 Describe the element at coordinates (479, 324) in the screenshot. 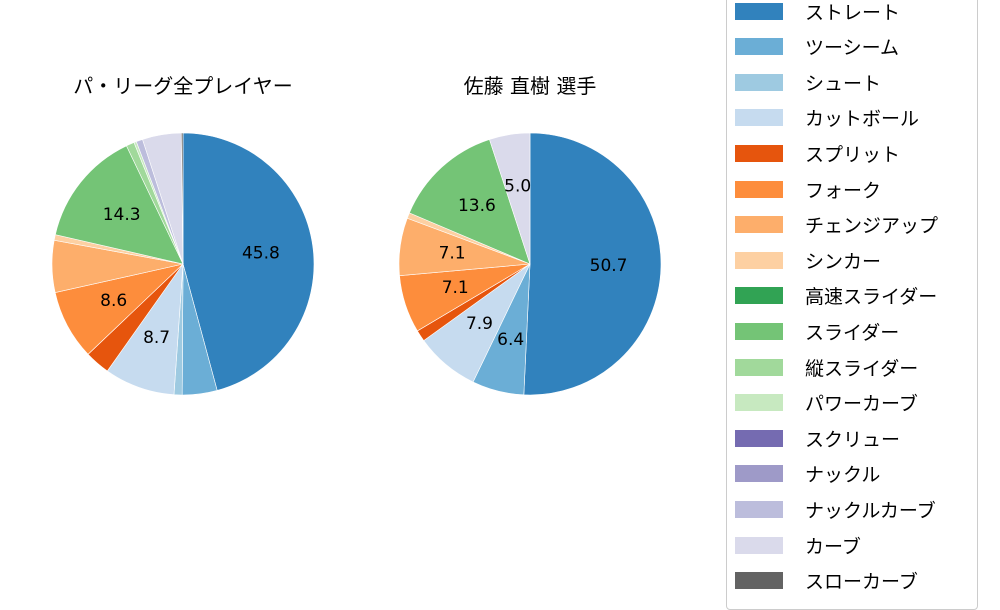

I see `slice-percent-label: 7.9` at that location.